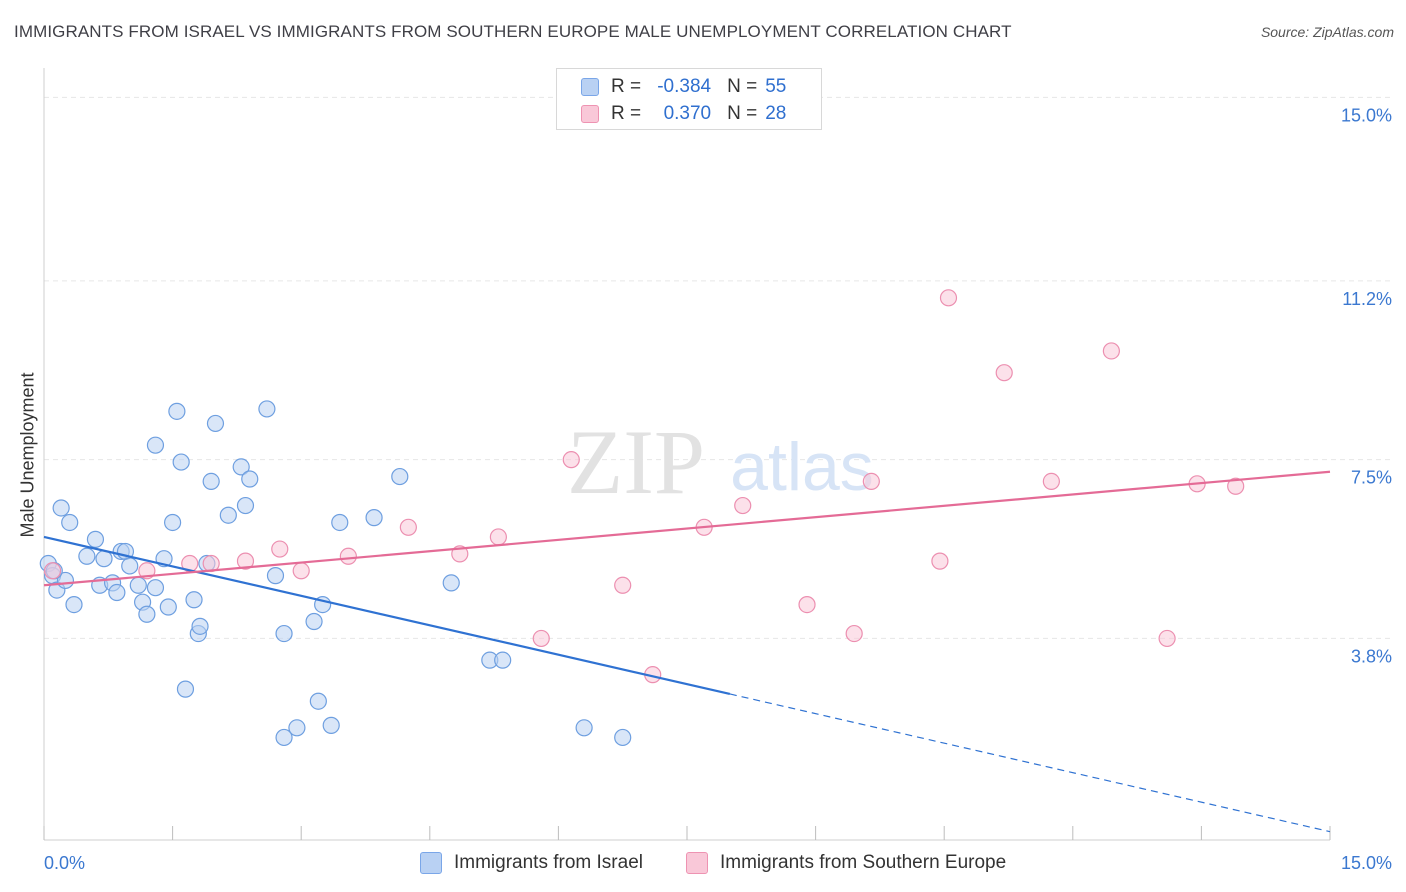  Describe the element at coordinates (626, 86) in the screenshot. I see `r-label-israel: R =` at that location.